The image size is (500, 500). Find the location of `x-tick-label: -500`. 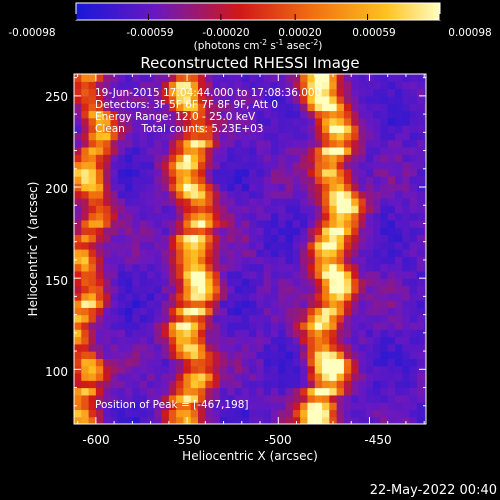

x-tick-label: -500 is located at coordinates (277, 440).